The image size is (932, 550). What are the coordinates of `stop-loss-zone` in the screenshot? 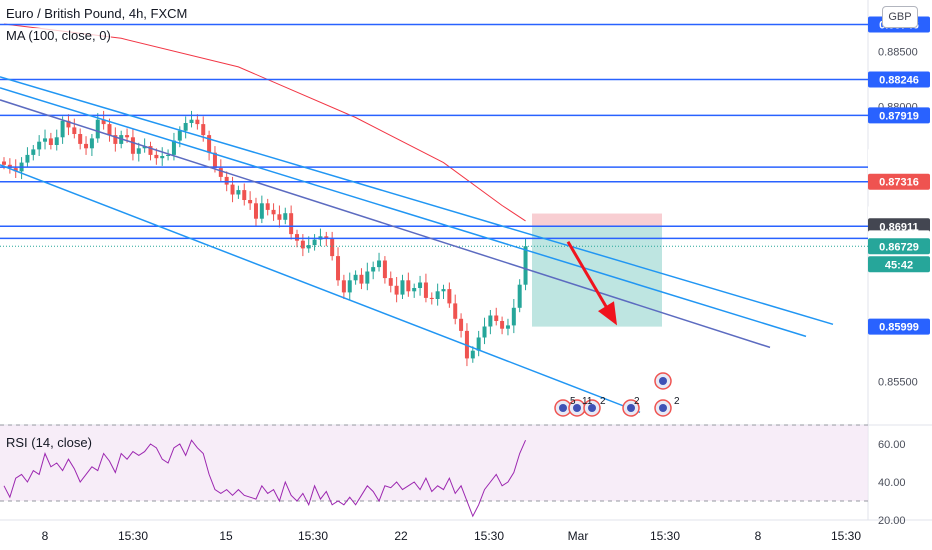 It's located at (597, 220).